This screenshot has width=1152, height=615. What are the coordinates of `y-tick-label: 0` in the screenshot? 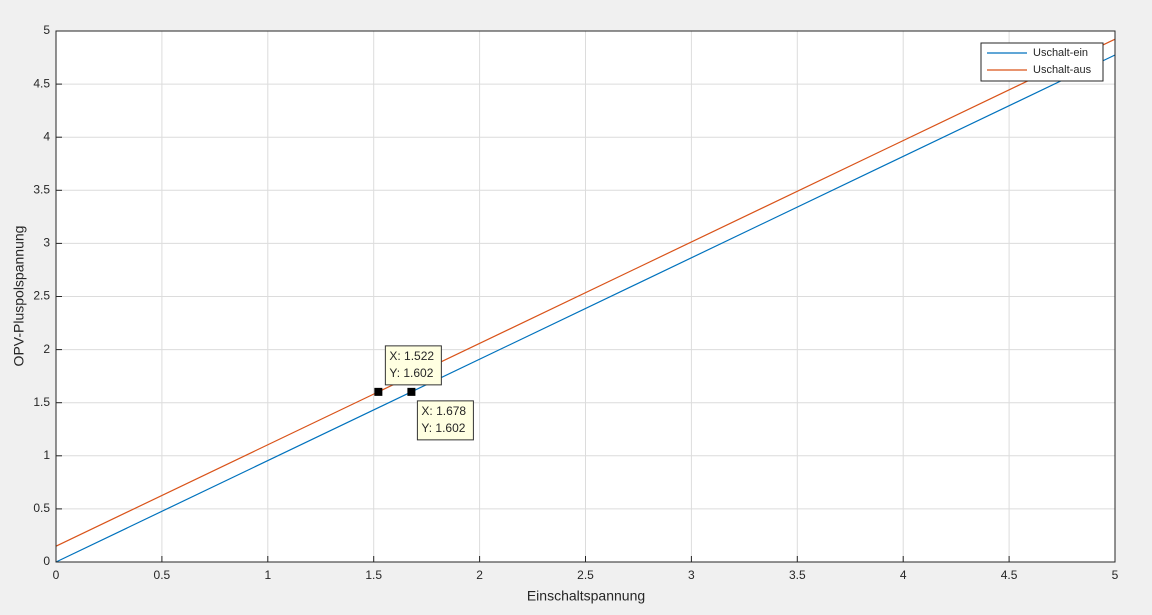 It's located at (46, 561).